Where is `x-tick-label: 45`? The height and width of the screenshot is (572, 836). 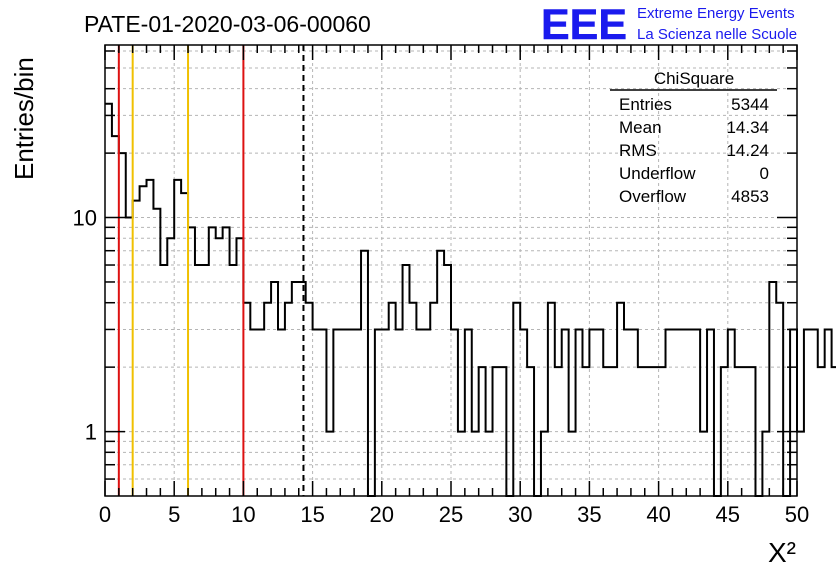 x-tick-label: 45 is located at coordinates (728, 514).